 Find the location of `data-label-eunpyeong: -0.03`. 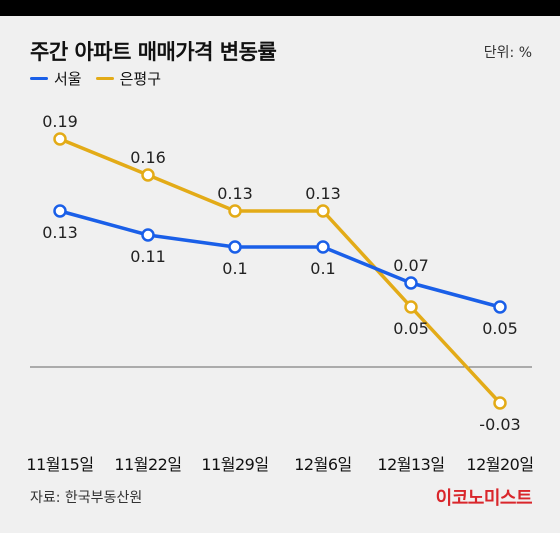

data-label-eunpyeong: -0.03 is located at coordinates (499, 424).